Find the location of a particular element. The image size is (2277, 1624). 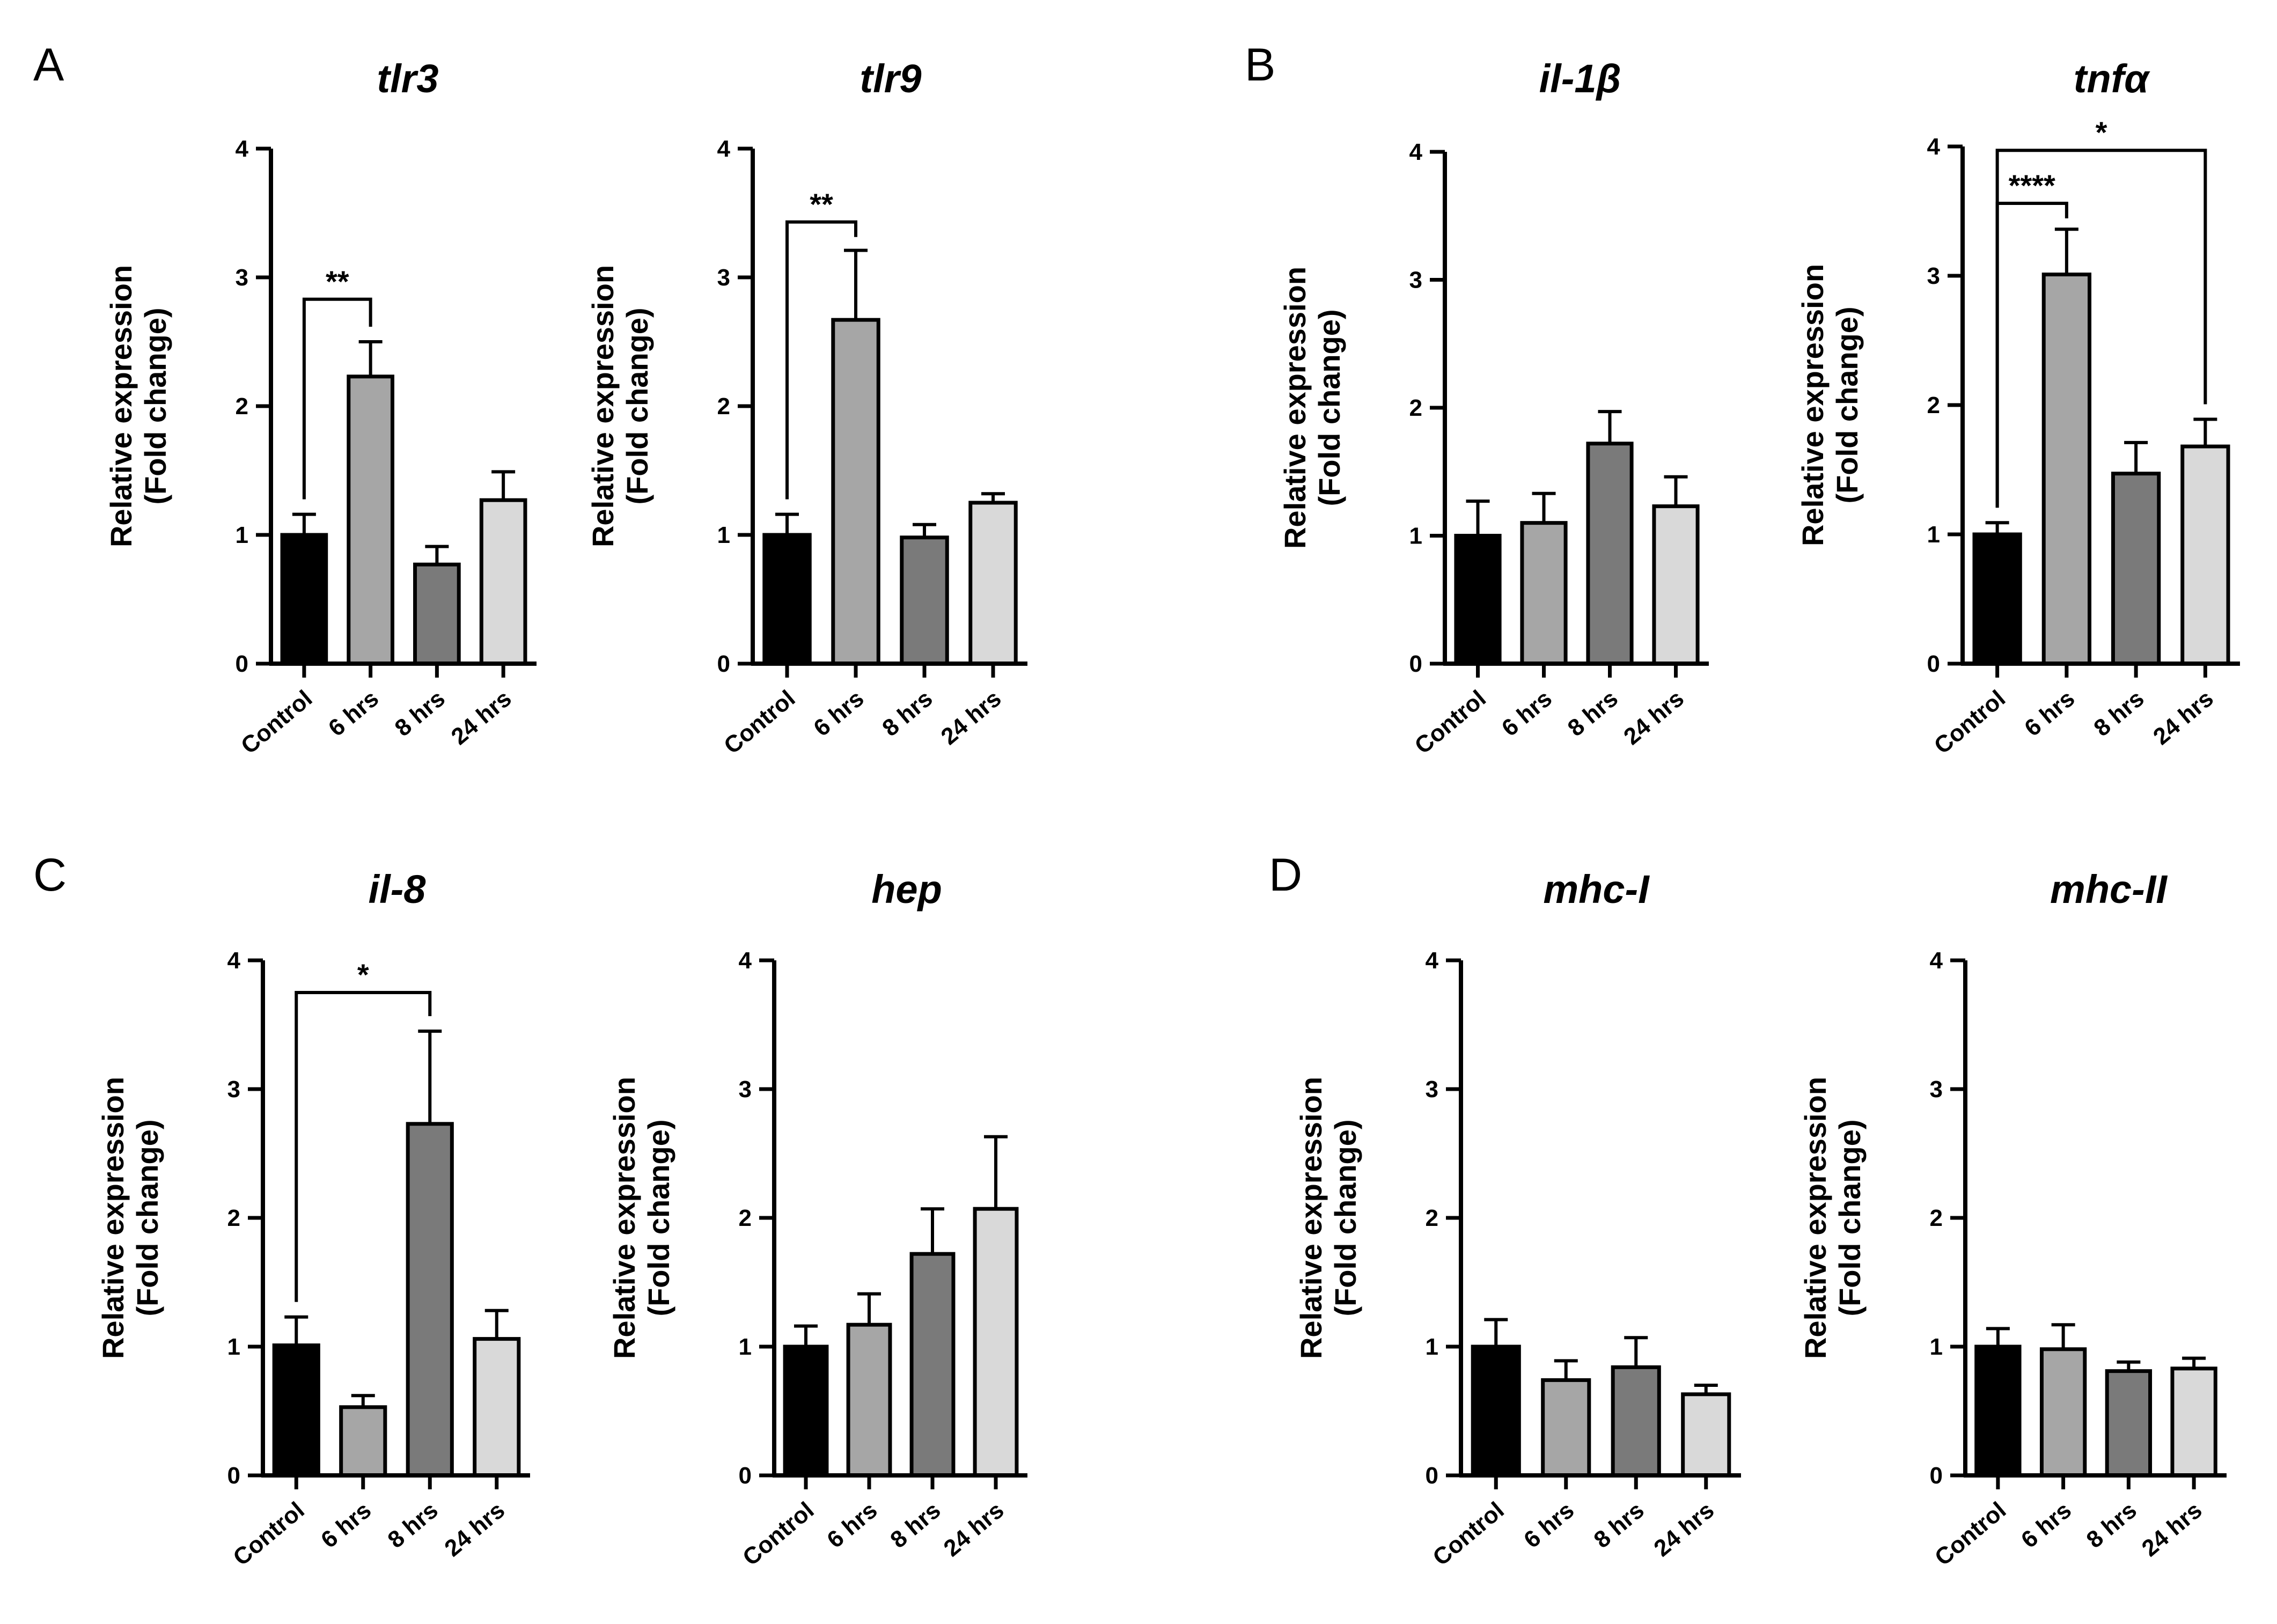

significance-label: ** is located at coordinates (821, 204).